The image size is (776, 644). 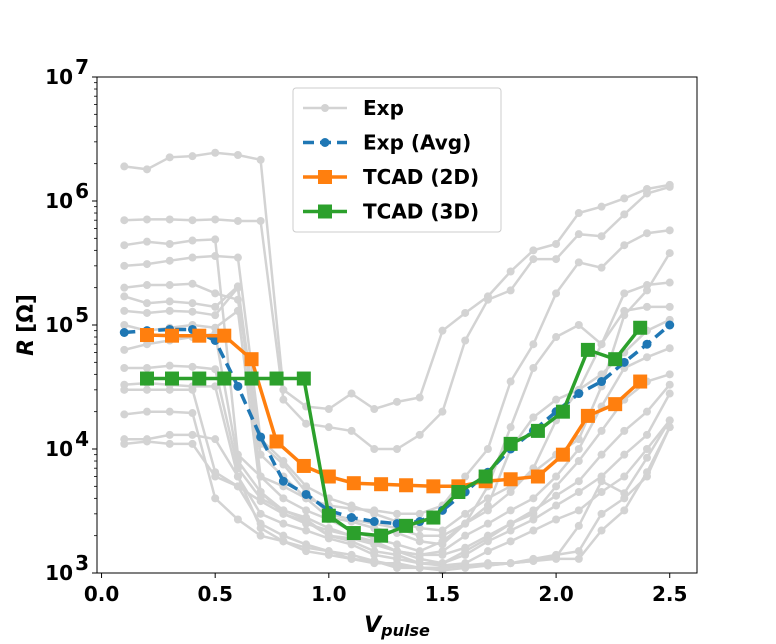 I want to click on y-axis-title-unit: [Ω], so click(x=26, y=313).